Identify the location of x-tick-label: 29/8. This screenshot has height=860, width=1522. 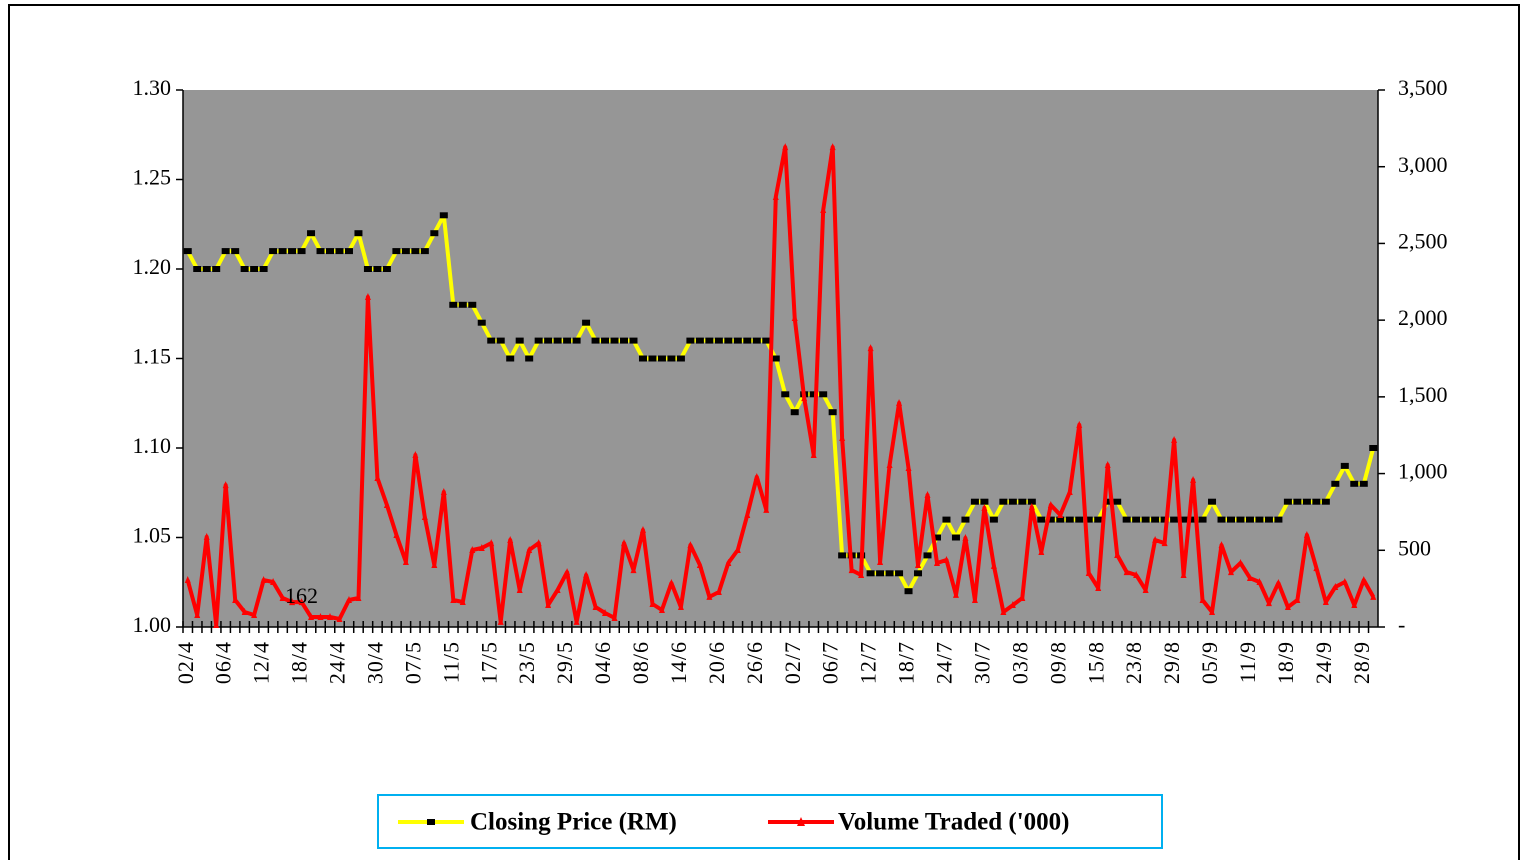
(1171, 662).